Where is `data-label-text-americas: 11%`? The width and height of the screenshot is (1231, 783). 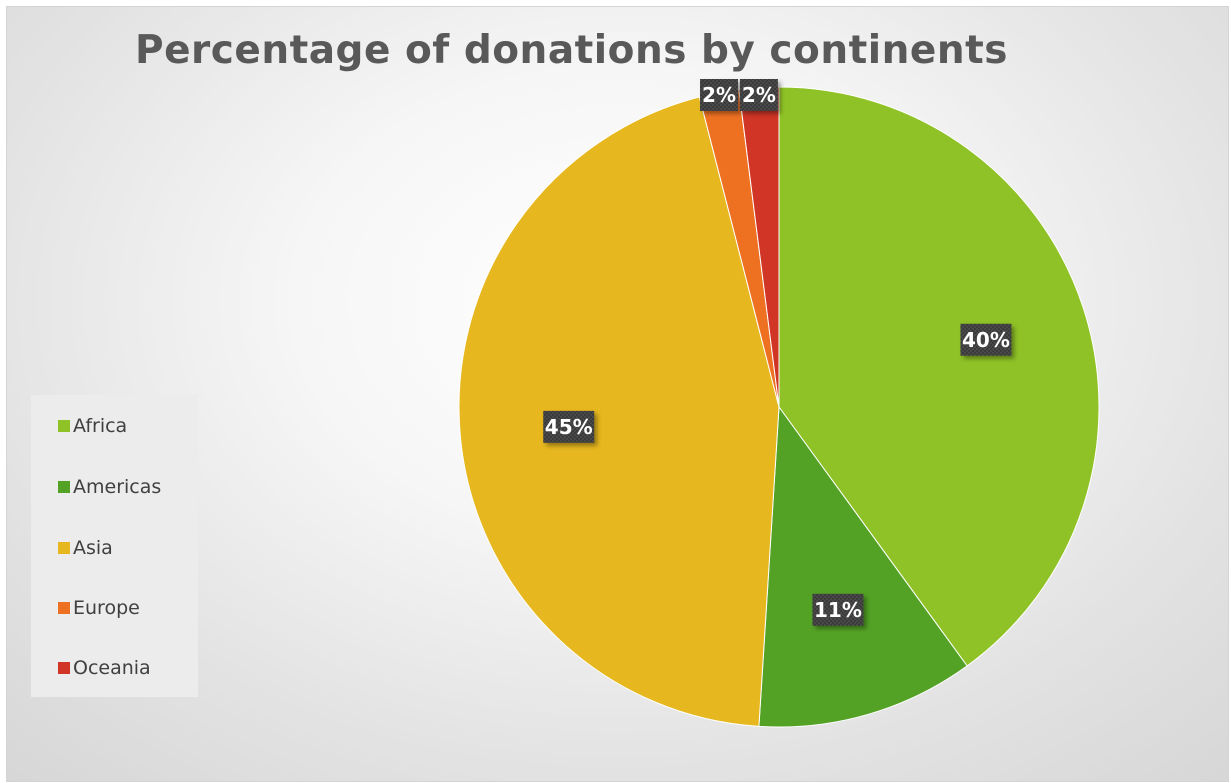
data-label-text-americas: 11% is located at coordinates (838, 610).